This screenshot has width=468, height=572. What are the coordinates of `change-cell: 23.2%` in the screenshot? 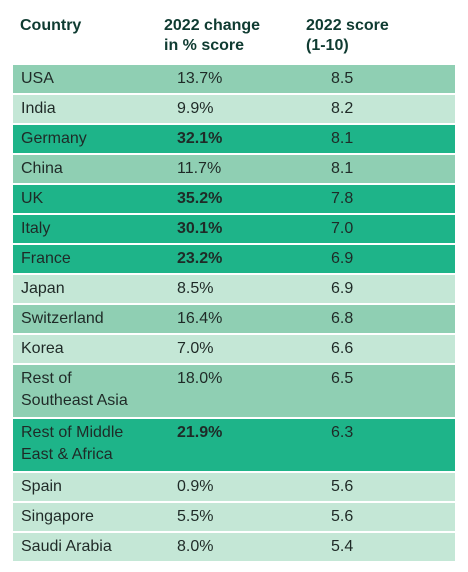 It's located at (200, 258).